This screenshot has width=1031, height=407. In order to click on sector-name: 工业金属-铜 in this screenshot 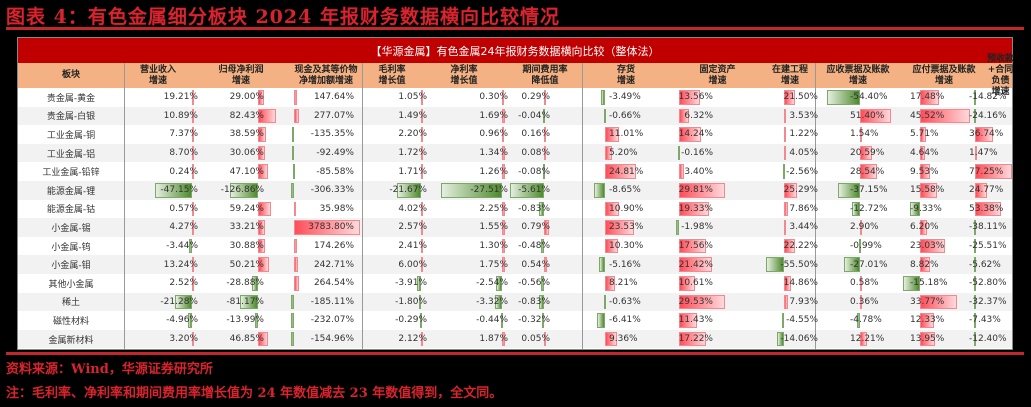, I will do `click(71, 135)`.